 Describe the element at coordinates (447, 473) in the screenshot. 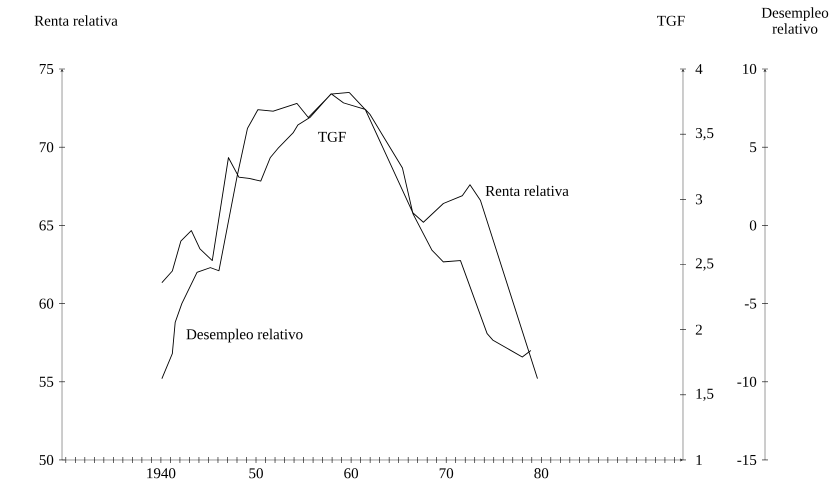

I see `x-tick-label: 70` at that location.